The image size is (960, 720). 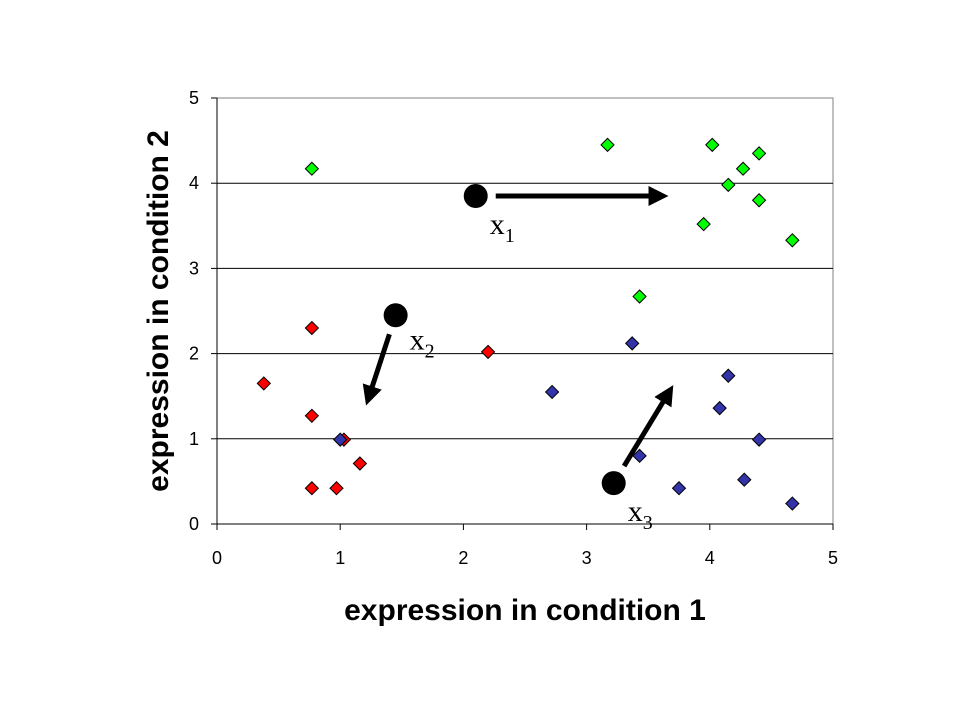 I want to click on x-tick-label: 0, so click(x=217, y=558).